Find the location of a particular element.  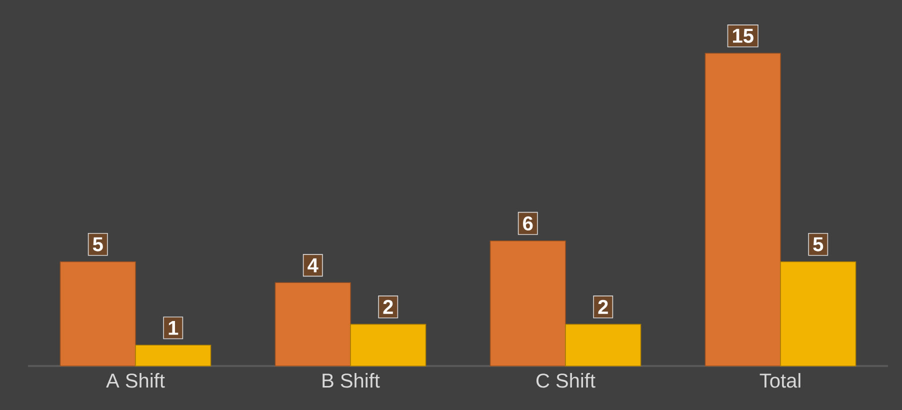

x-tick-label: B Shift is located at coordinates (351, 380).